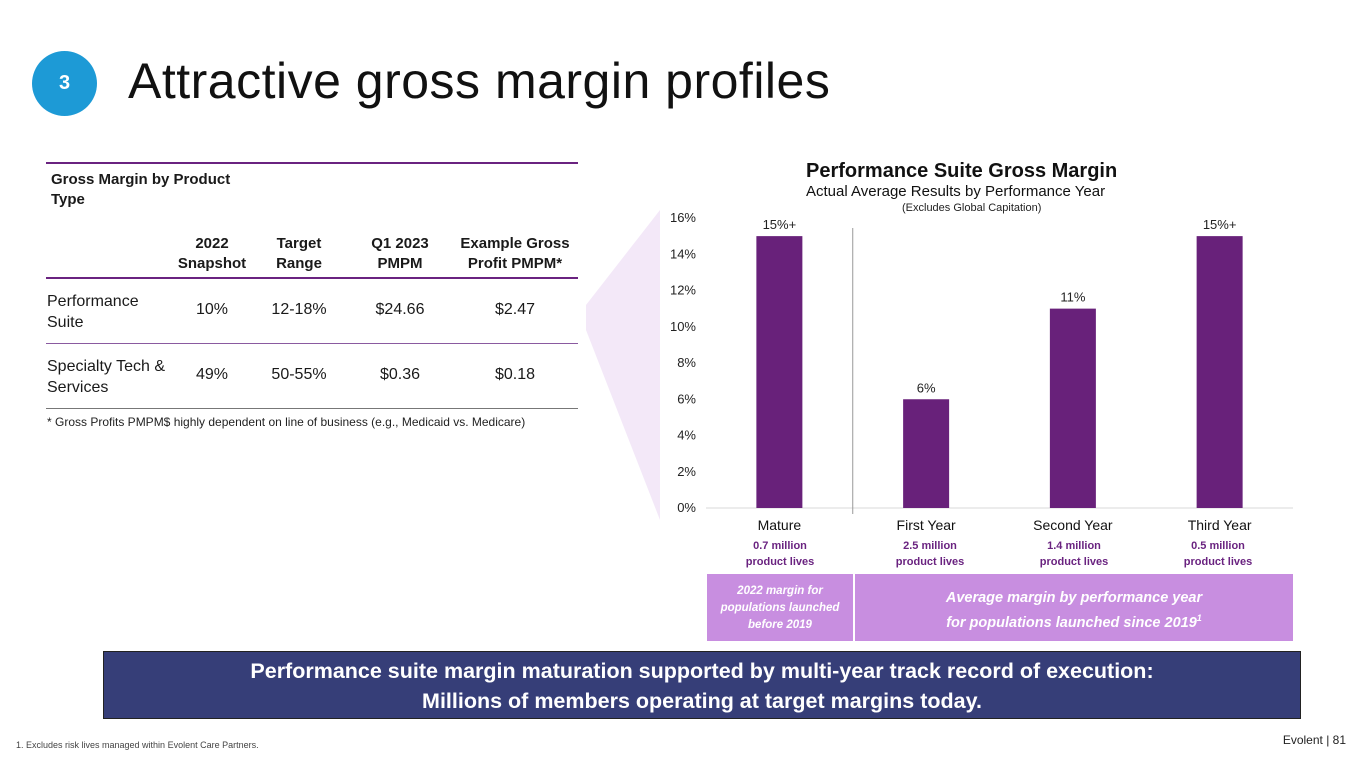  What do you see at coordinates (683, 326) in the screenshot?
I see `y-tick-label: 10%` at bounding box center [683, 326].